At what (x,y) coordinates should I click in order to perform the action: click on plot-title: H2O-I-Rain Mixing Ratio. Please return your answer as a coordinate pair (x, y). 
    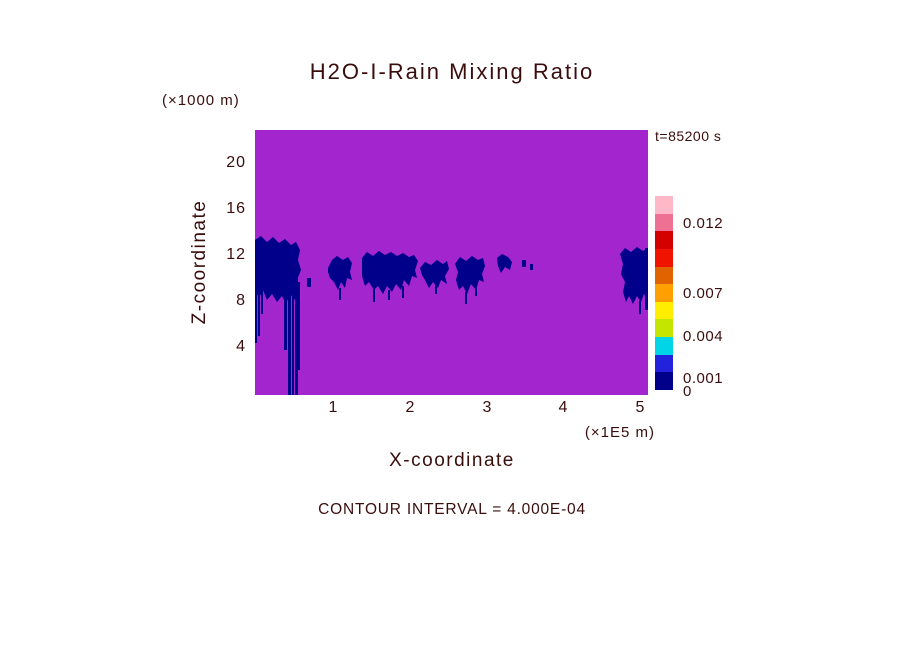
    Looking at the image, I should click on (452, 71).